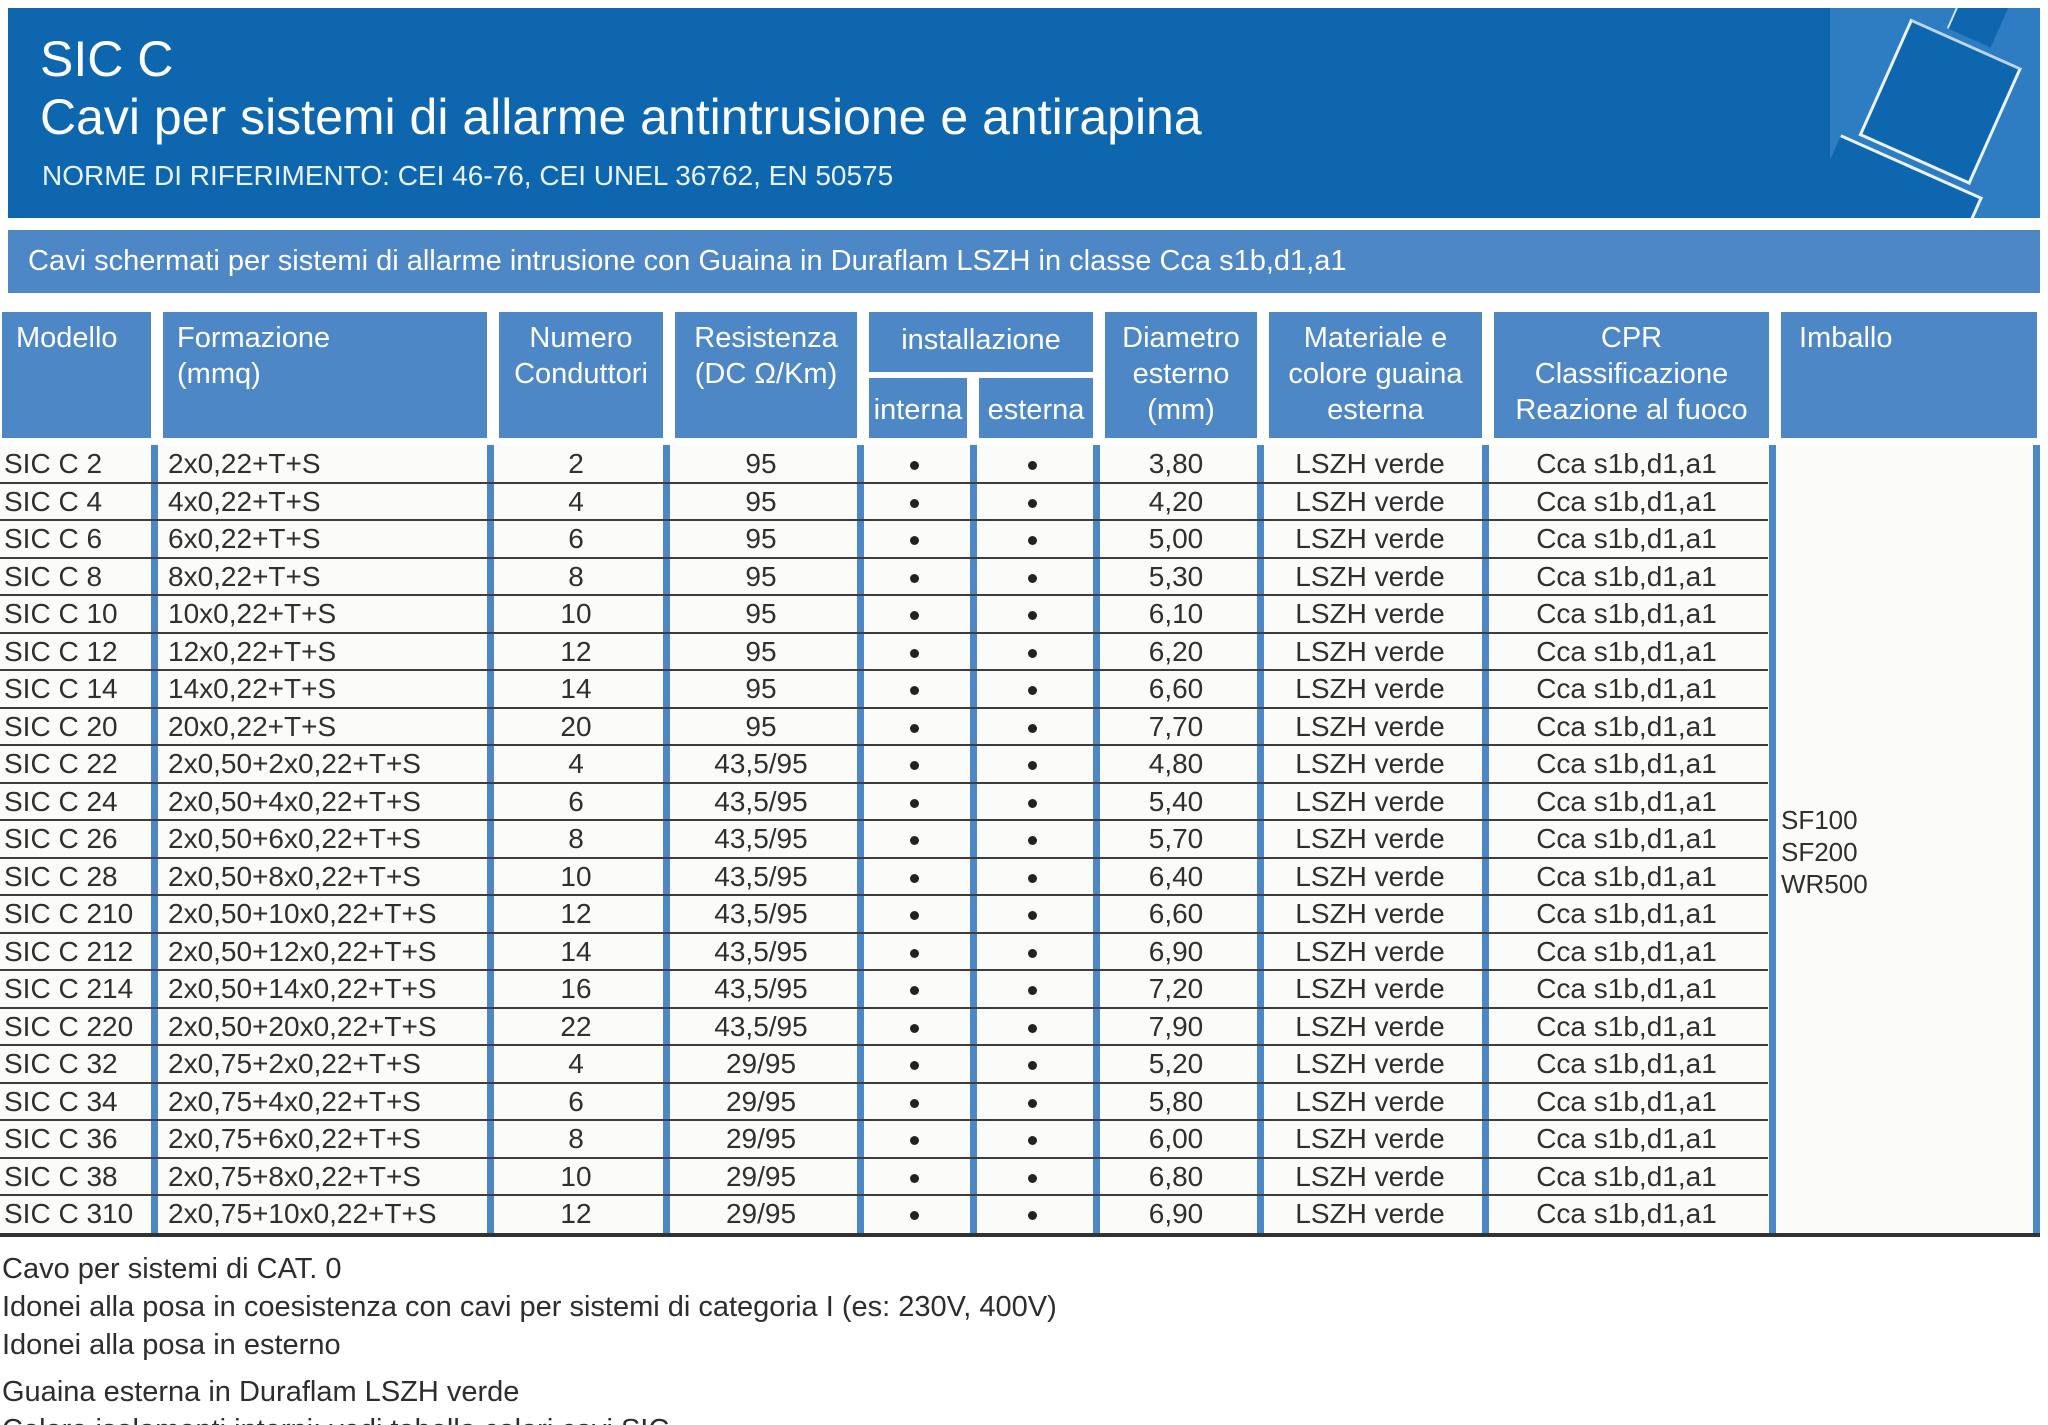 The height and width of the screenshot is (1425, 2048). I want to click on cell-resistenza: 95, so click(761, 726).